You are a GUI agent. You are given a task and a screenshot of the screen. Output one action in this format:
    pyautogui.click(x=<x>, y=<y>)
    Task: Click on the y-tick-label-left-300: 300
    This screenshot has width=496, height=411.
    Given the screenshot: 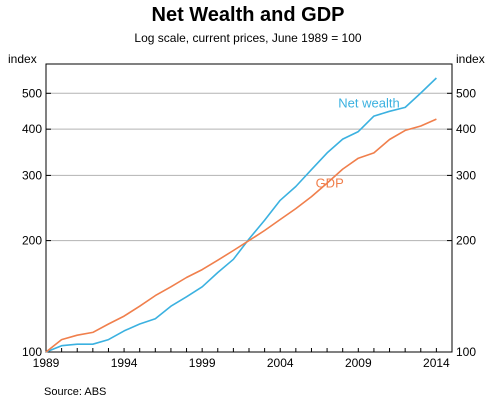 What is the action you would take?
    pyautogui.click(x=32, y=175)
    